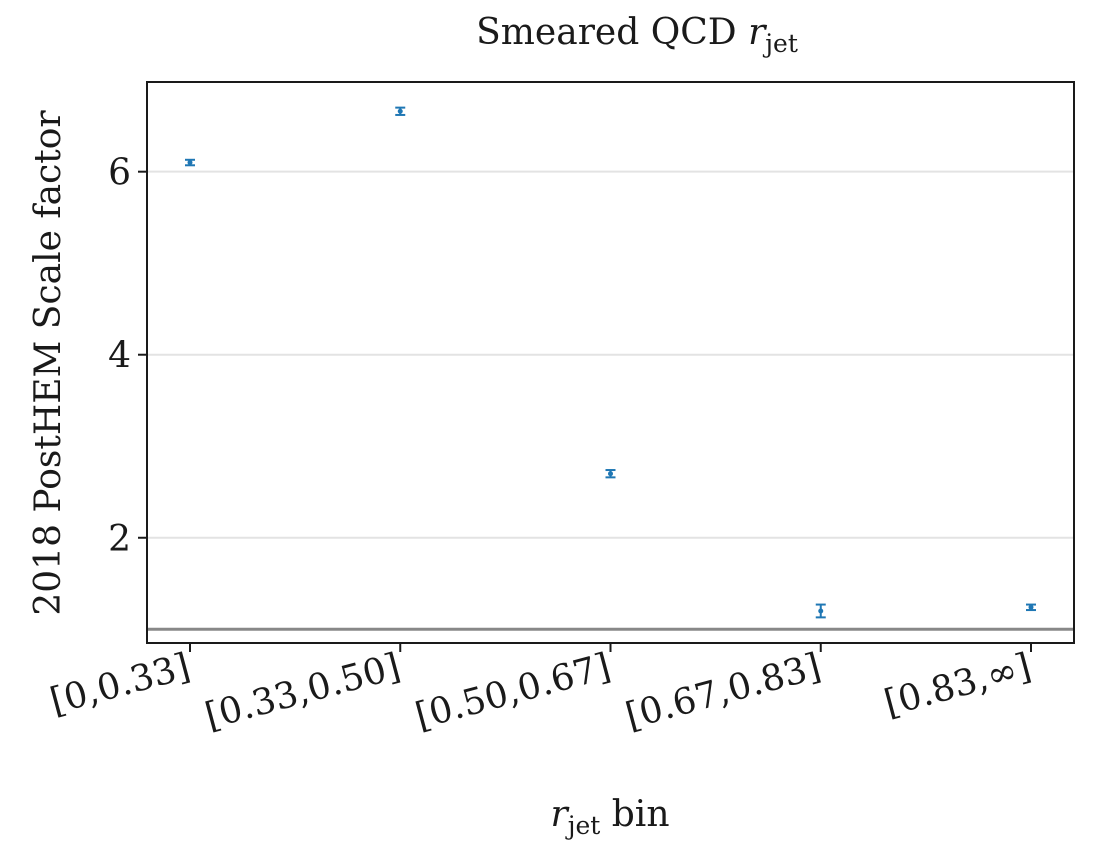 This screenshot has width=1100, height=850. What do you see at coordinates (513, 691) in the screenshot?
I see `x-tick-label: [0.50,0.67]` at bounding box center [513, 691].